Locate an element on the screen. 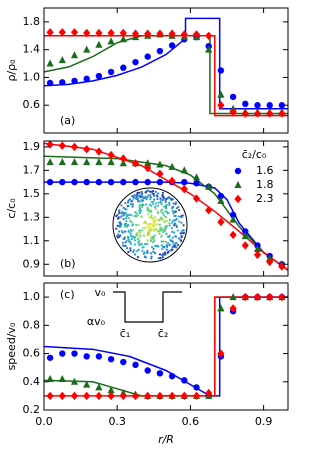  y-tick-label: 1.4 is located at coordinates (32, 49).